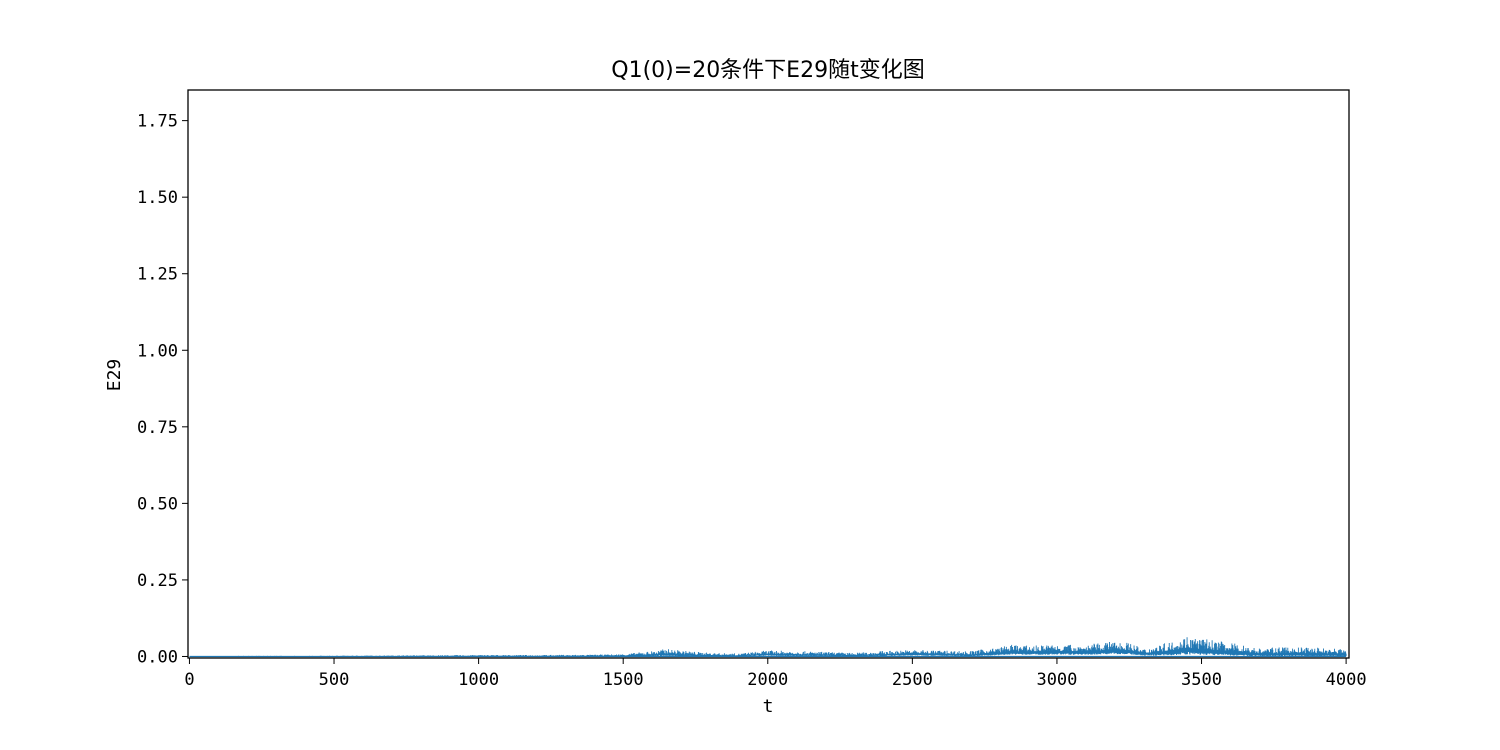 The height and width of the screenshot is (750, 1500). Describe the element at coordinates (1056, 680) in the screenshot. I see `x-tick-label: 3000` at that location.